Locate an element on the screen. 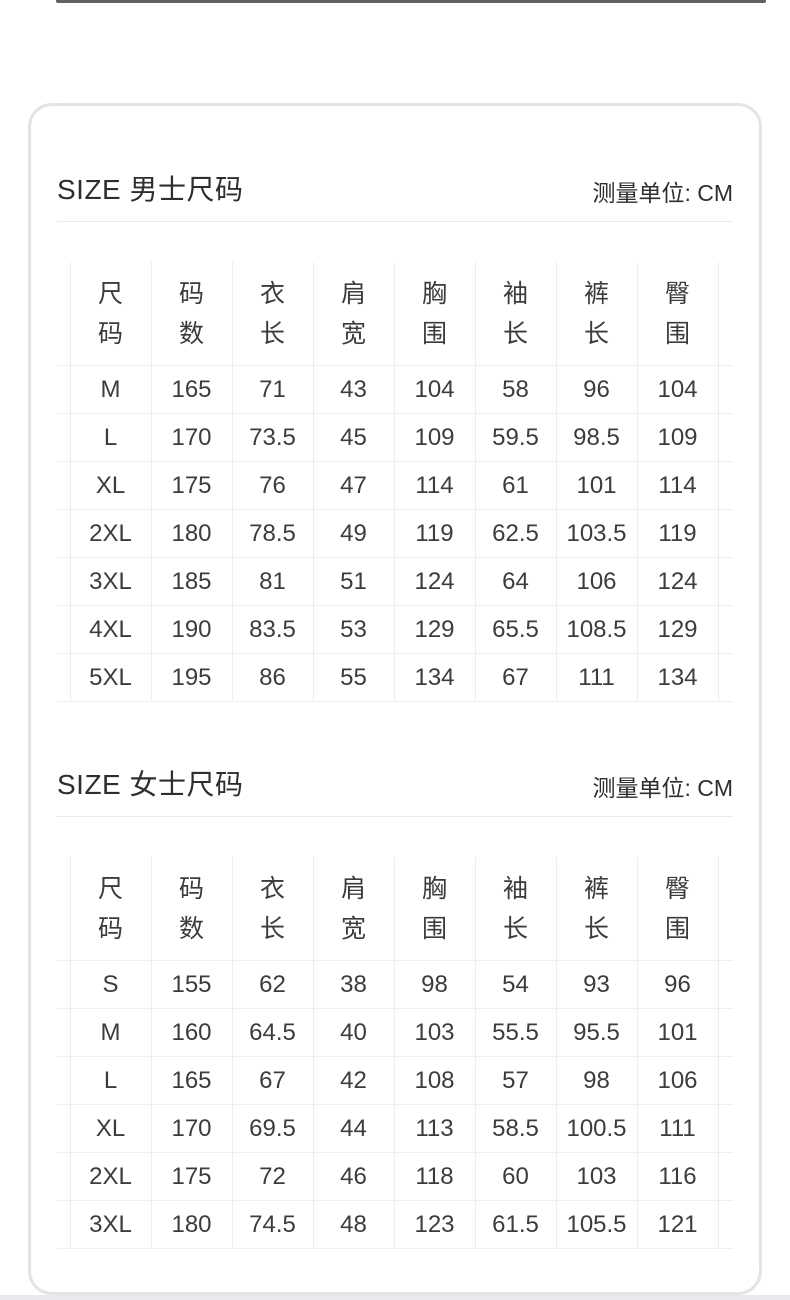  table-row: M 160 64.5 40 103 55.5 95.5 101 is located at coordinates (395, 1032).